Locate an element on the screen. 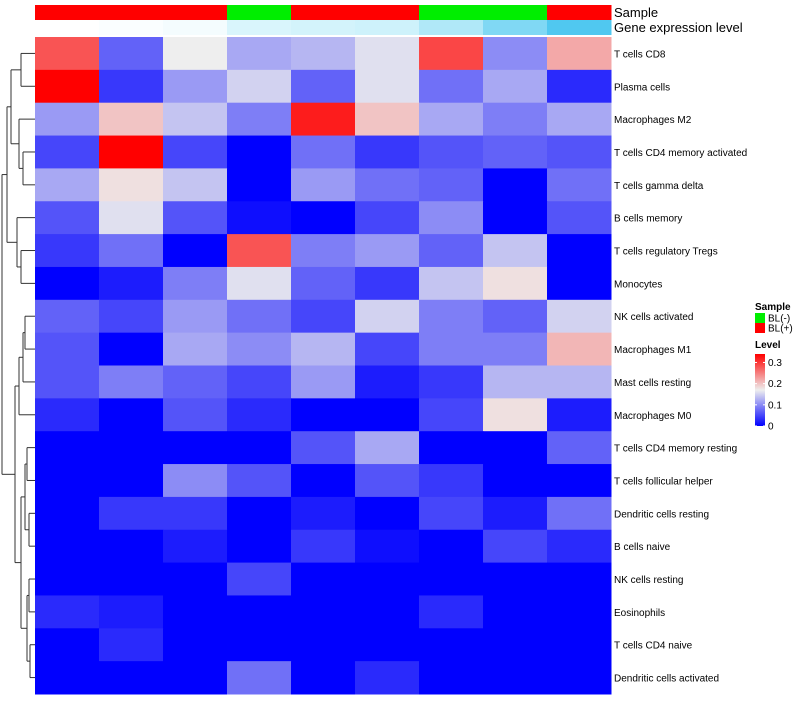 Image resolution: width=800 pixels, height=705 pixels. row-label: Macrophages M0 is located at coordinates (653, 416).